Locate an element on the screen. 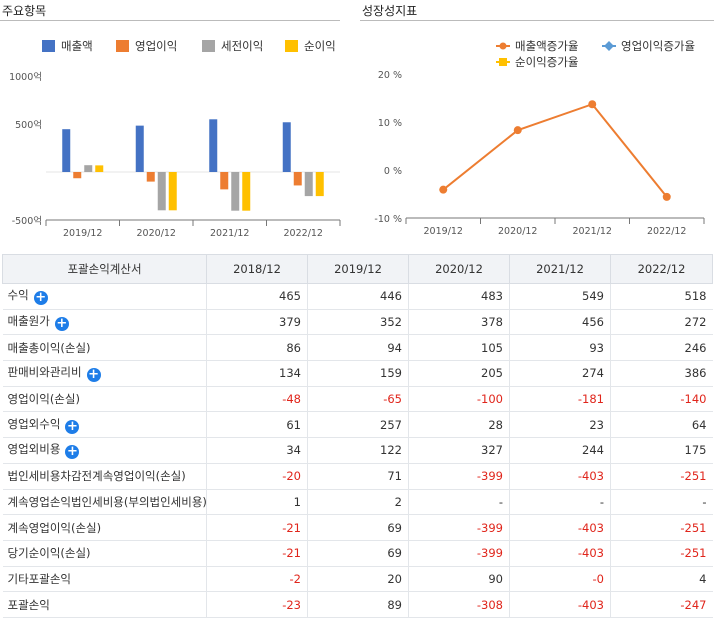 The height and width of the screenshot is (621, 714). value-cell: 272 is located at coordinates (661, 322).